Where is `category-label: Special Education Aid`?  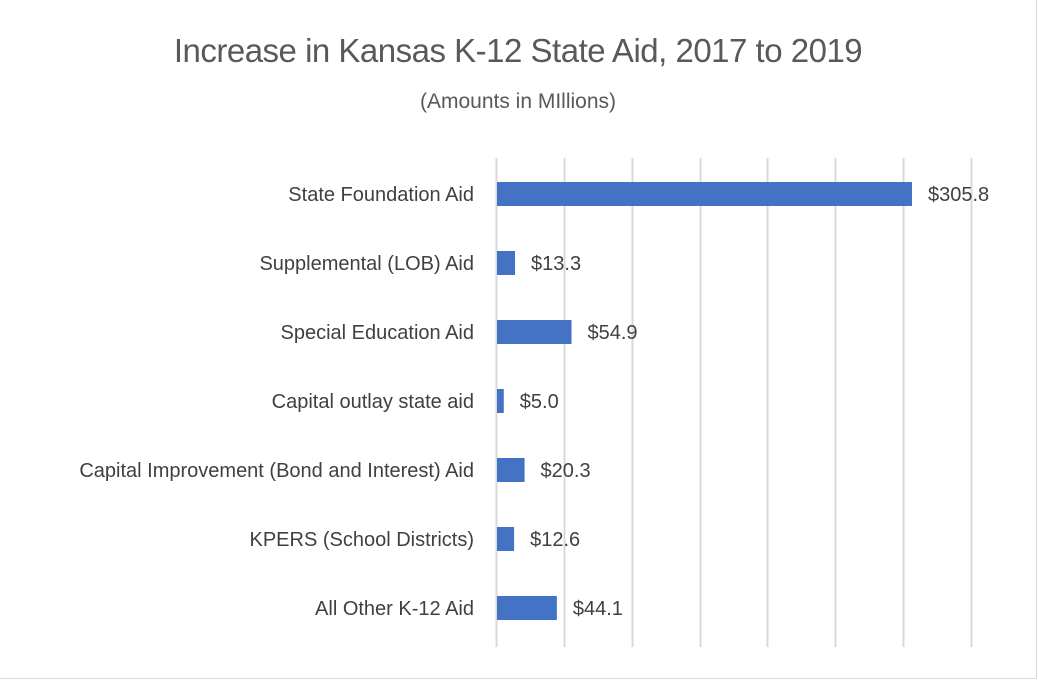
category-label: Special Education Aid is located at coordinates (377, 333).